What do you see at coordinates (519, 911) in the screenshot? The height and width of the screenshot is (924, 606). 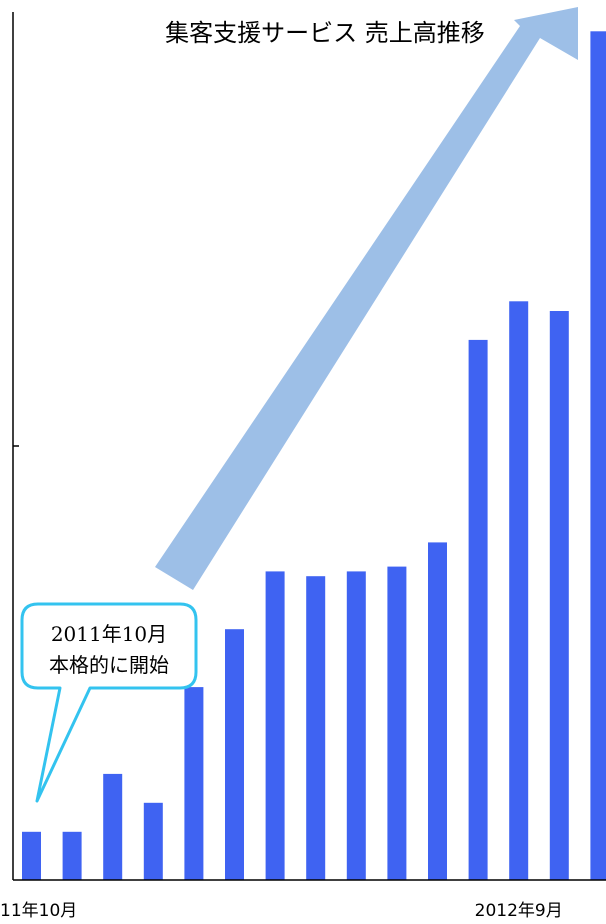 I see `x-tick-label: 2012年9月` at bounding box center [519, 911].